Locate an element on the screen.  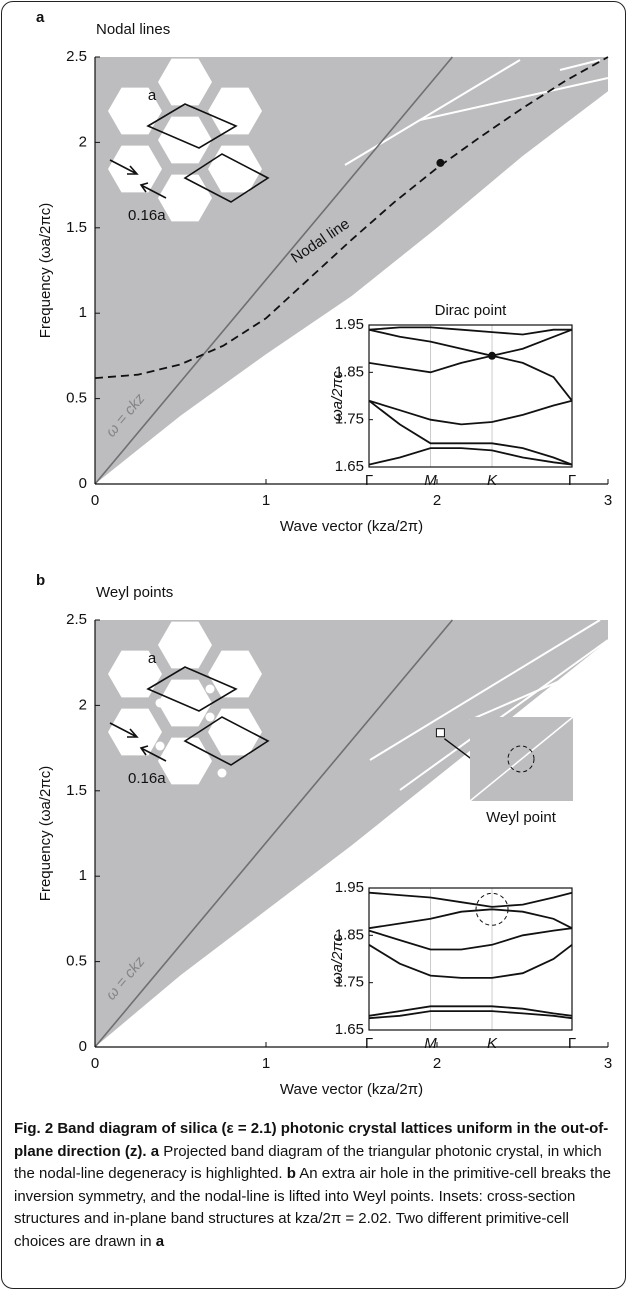
inset-y-tick-label: 1.75 is located at coordinates (349, 419).